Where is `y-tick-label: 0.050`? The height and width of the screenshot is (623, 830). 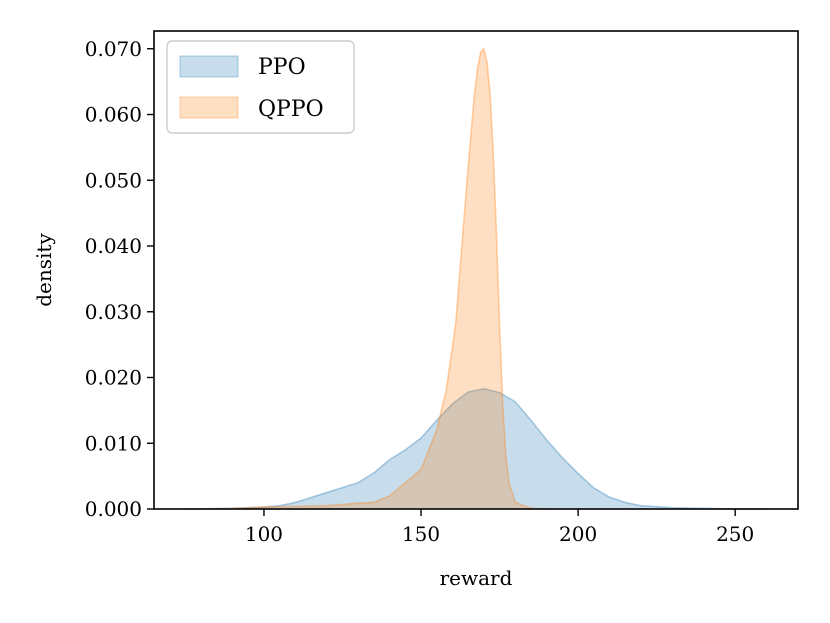 y-tick-label: 0.050 is located at coordinates (113, 180).